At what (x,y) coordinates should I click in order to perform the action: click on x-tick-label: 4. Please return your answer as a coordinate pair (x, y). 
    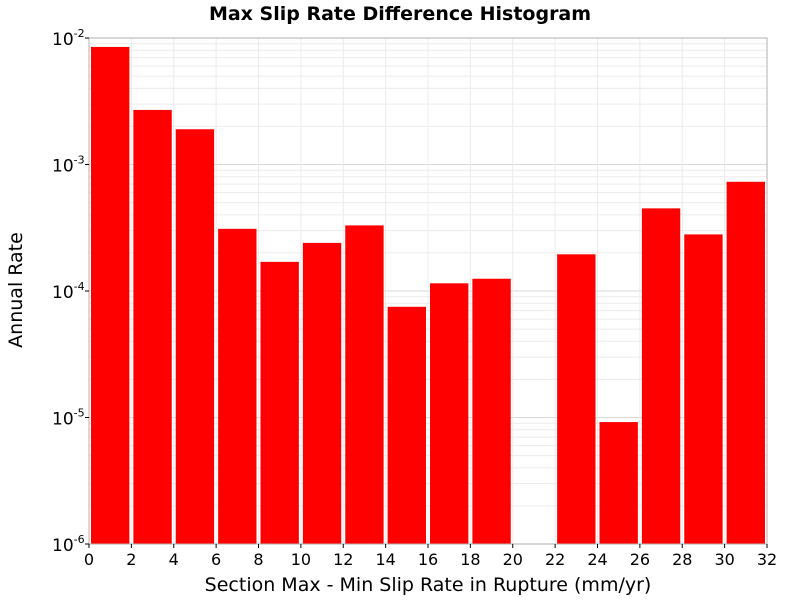
    Looking at the image, I should click on (174, 559).